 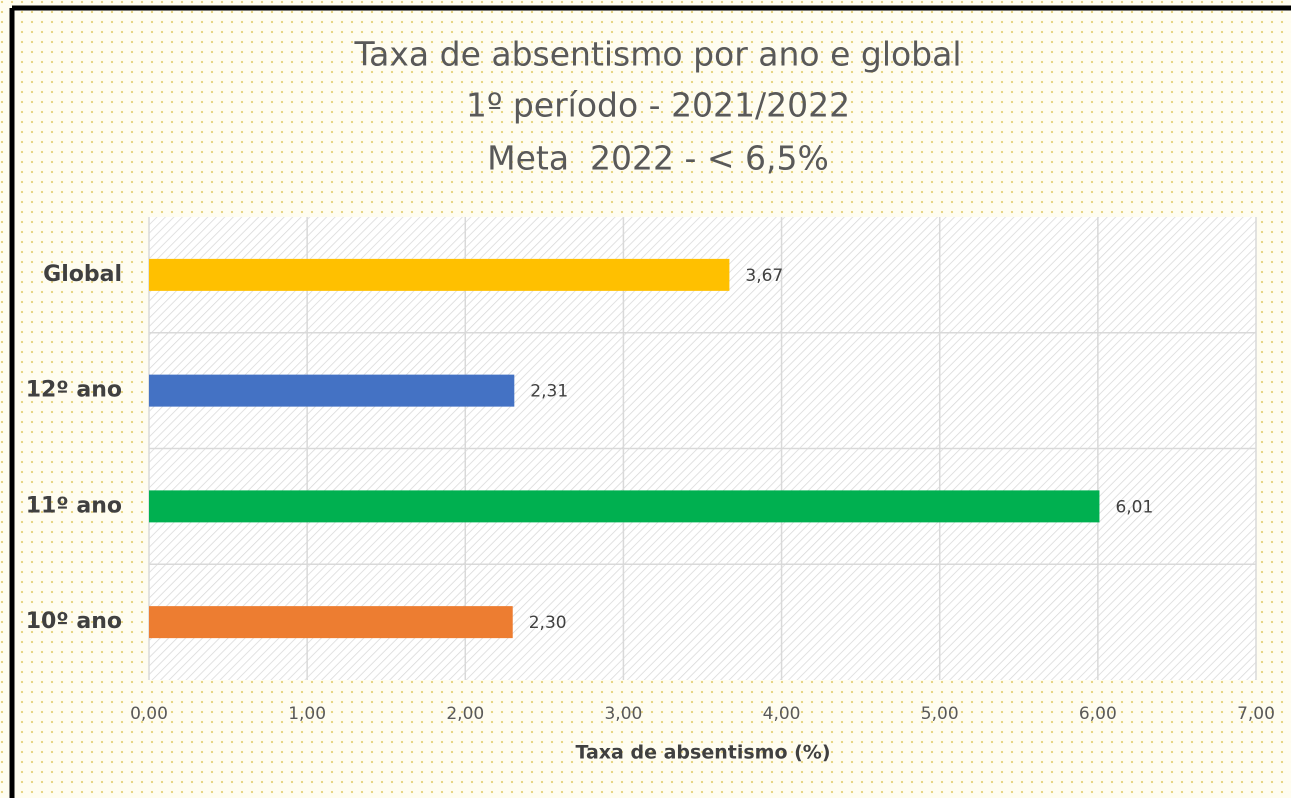 What do you see at coordinates (549, 392) in the screenshot?
I see `data-label: 2,31` at bounding box center [549, 392].